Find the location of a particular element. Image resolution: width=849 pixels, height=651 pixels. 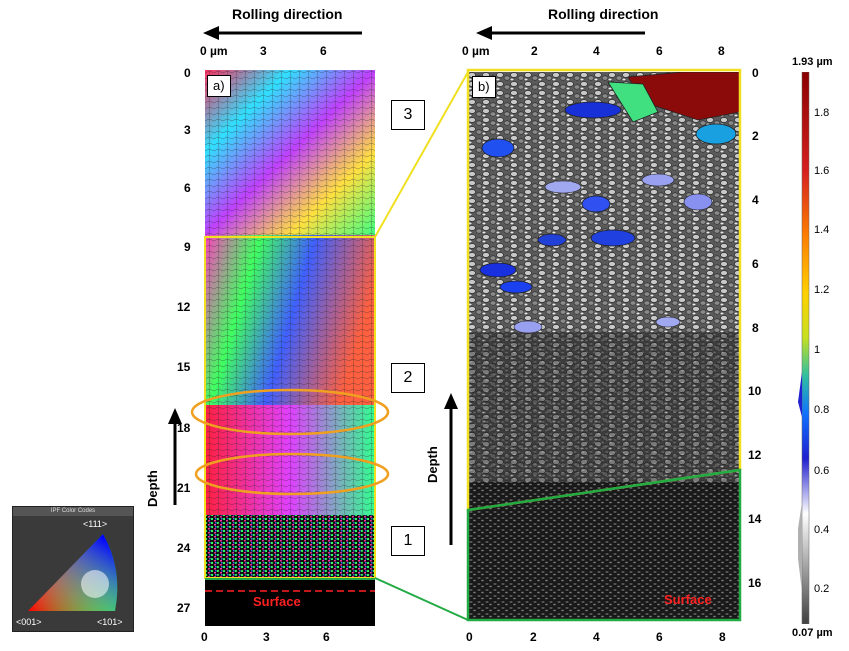

panel-b-y-tick: 10 is located at coordinates (755, 391).